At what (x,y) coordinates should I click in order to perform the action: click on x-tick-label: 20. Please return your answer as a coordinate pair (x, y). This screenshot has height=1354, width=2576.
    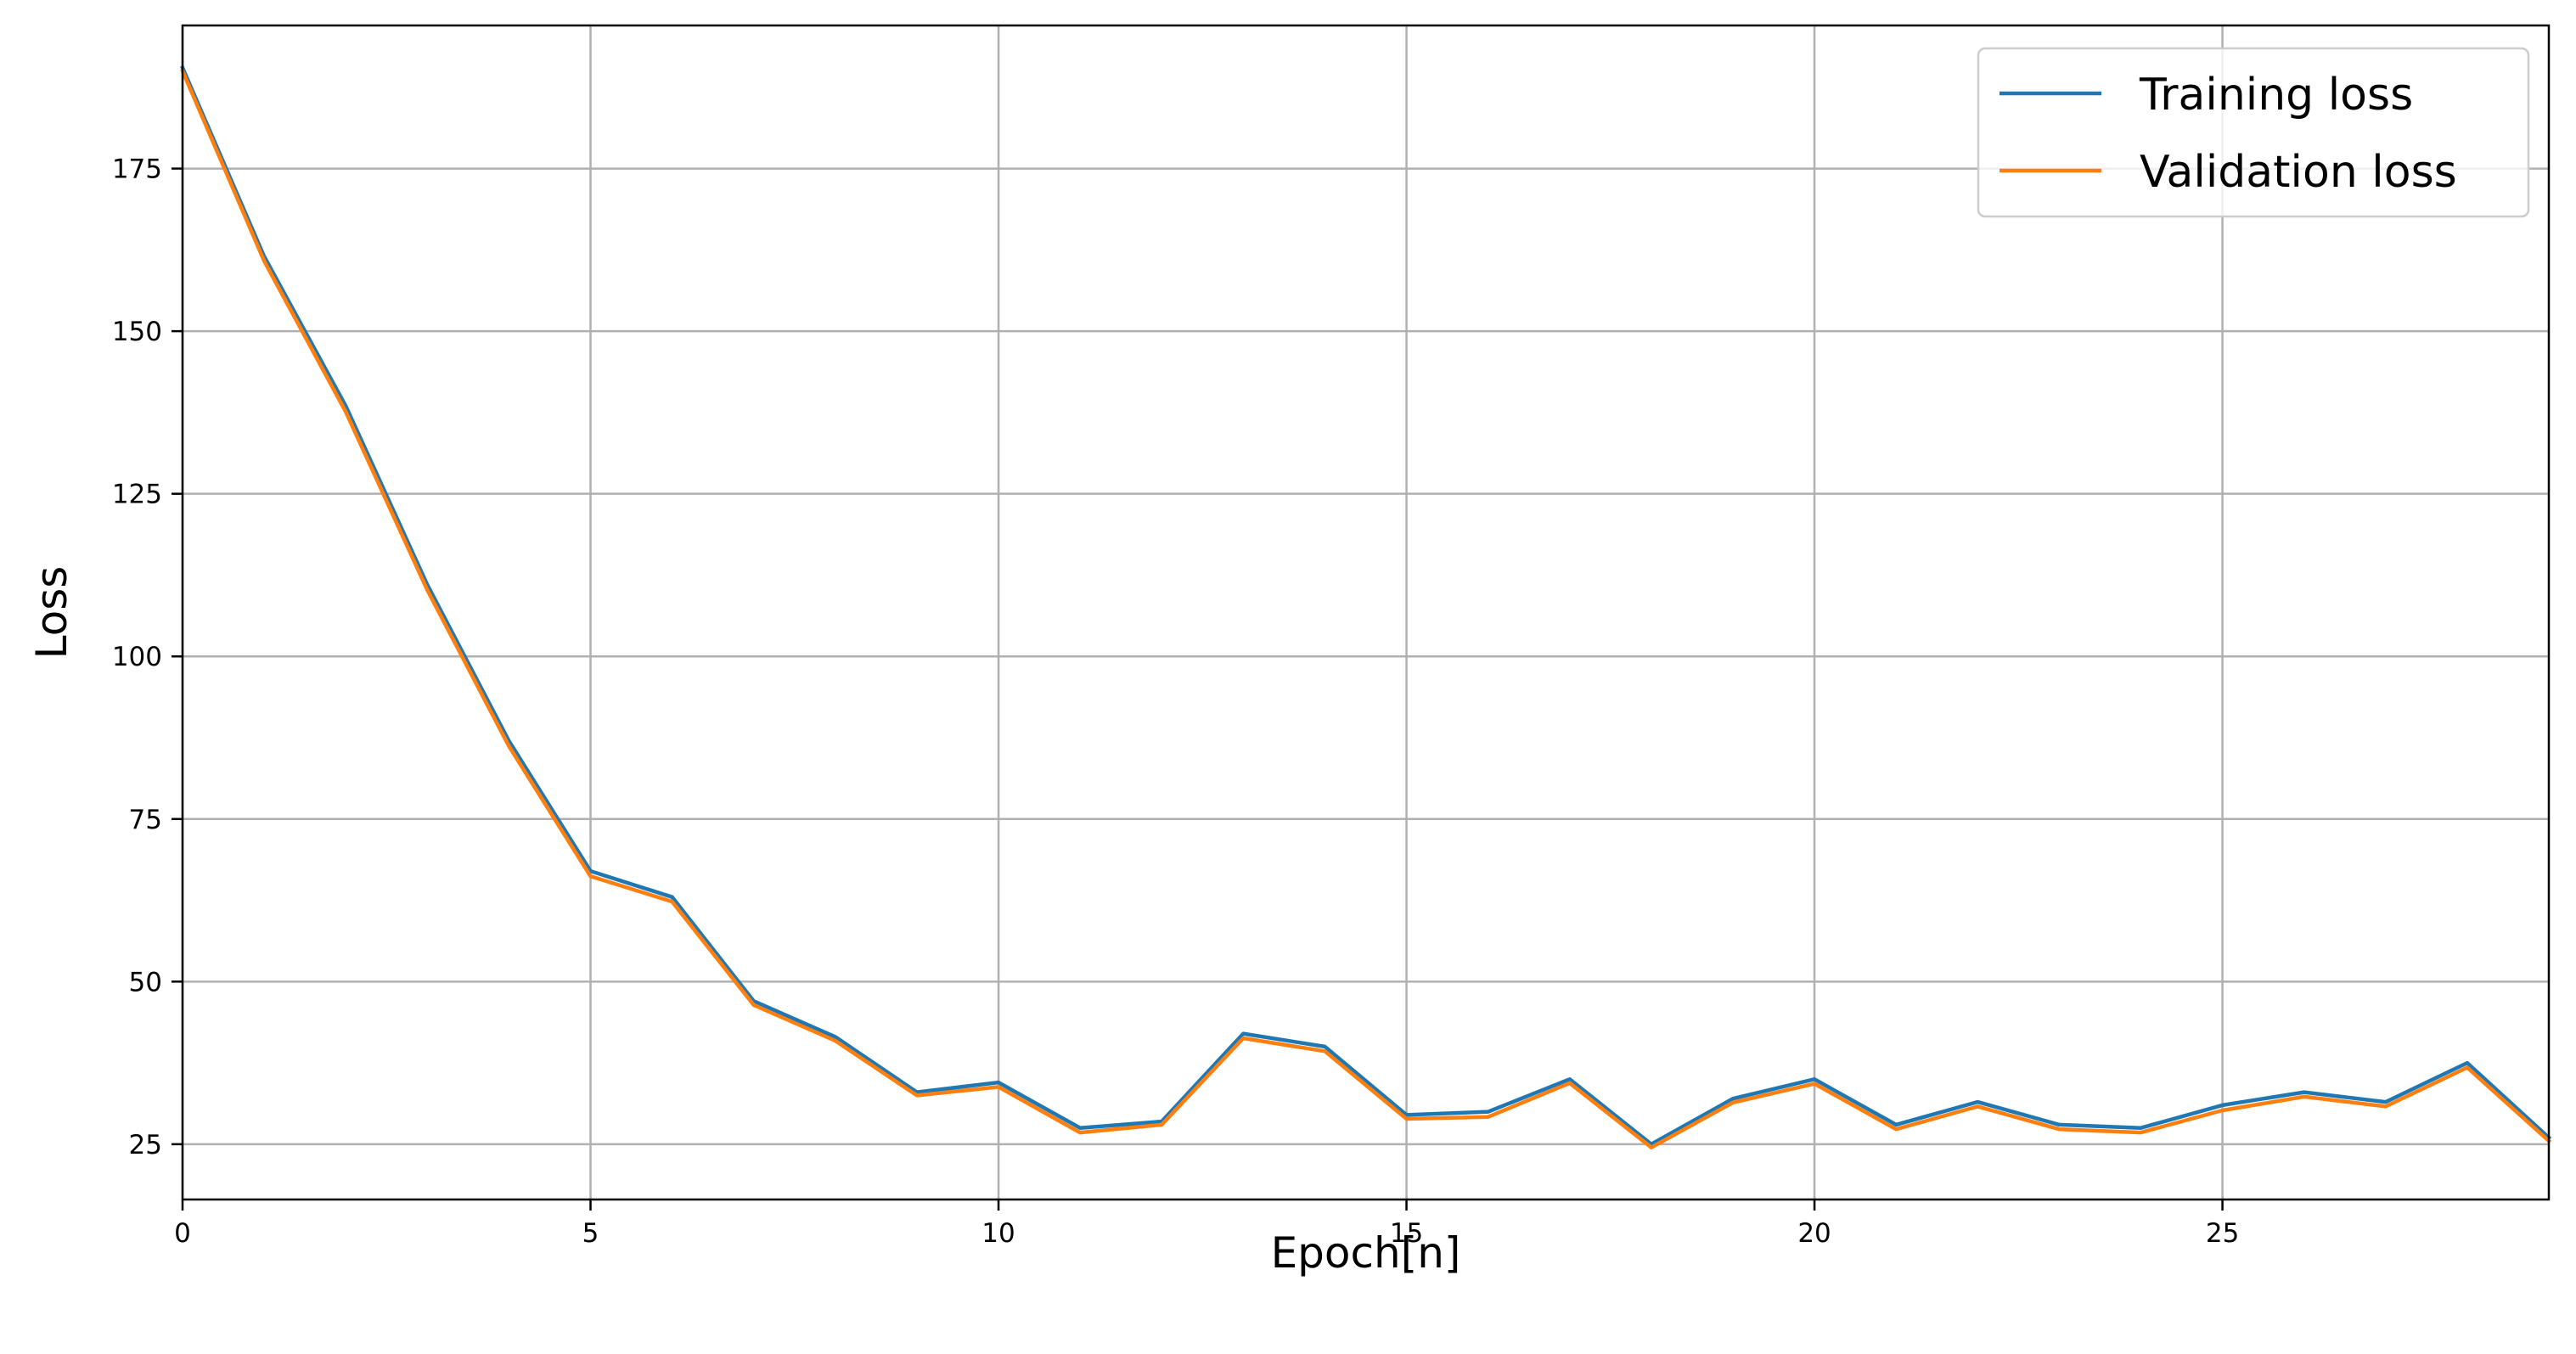
    Looking at the image, I should click on (1814, 1233).